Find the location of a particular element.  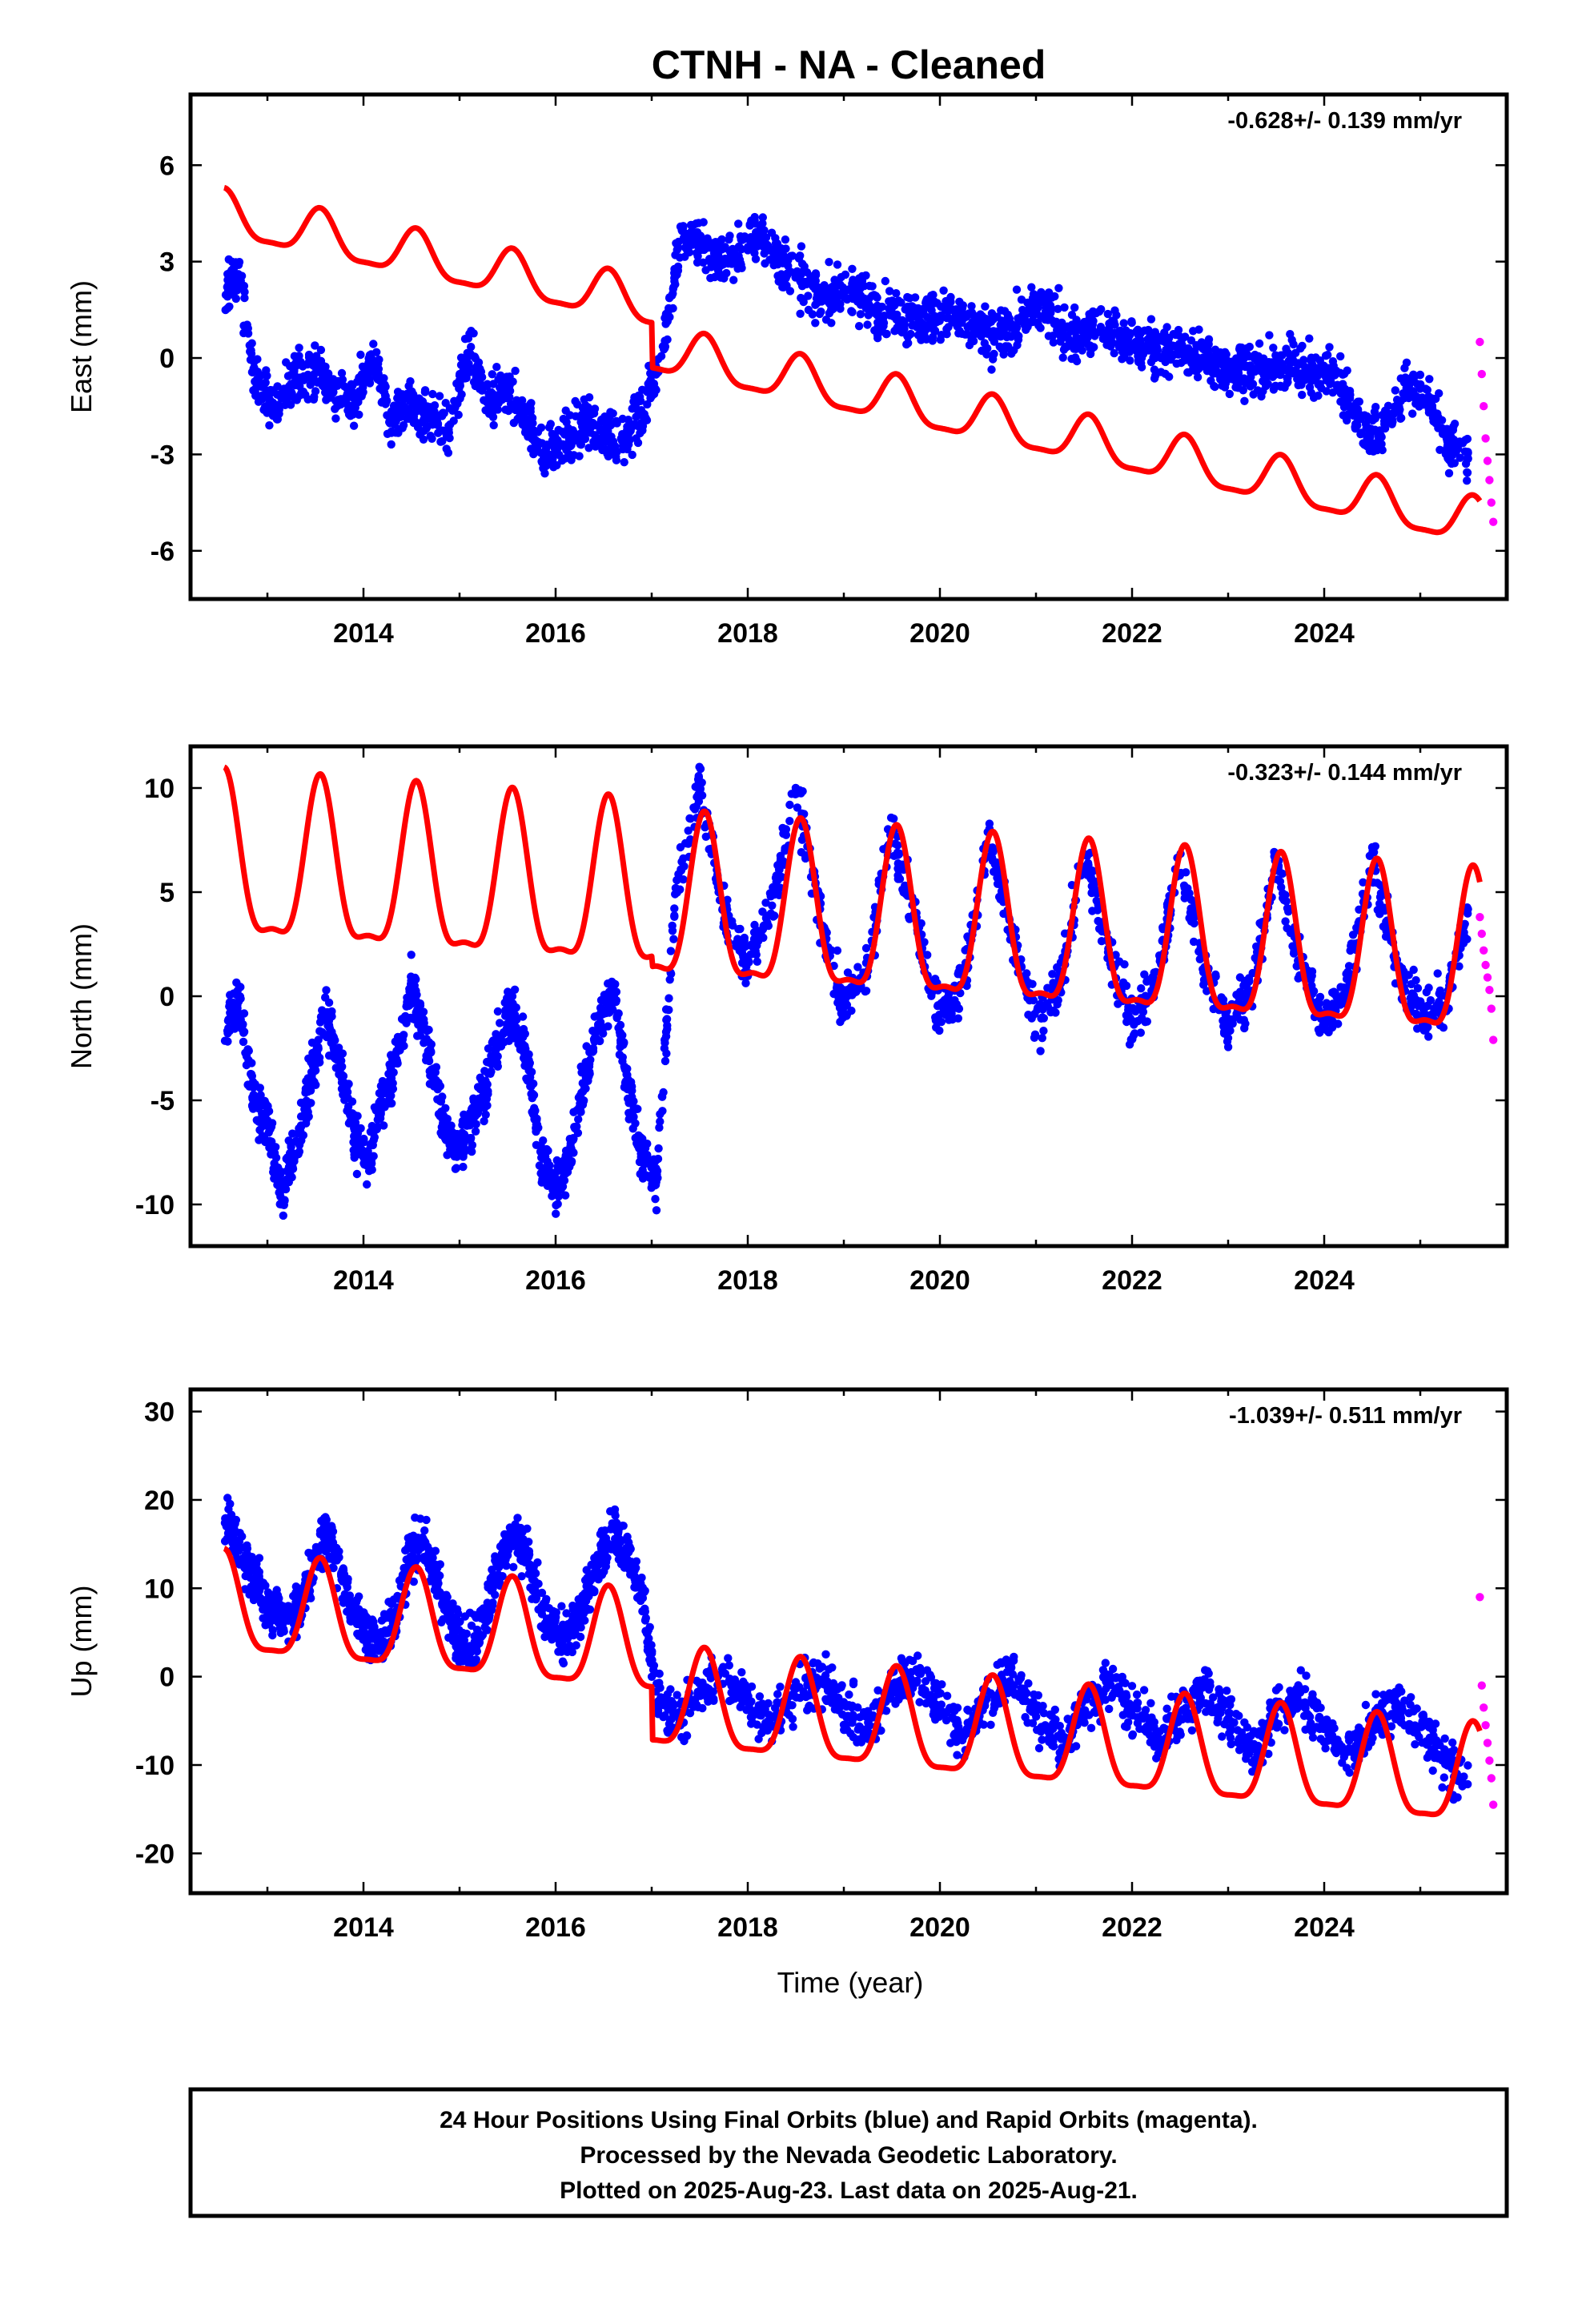

north-rapid-orbit-points is located at coordinates (1487, 978).